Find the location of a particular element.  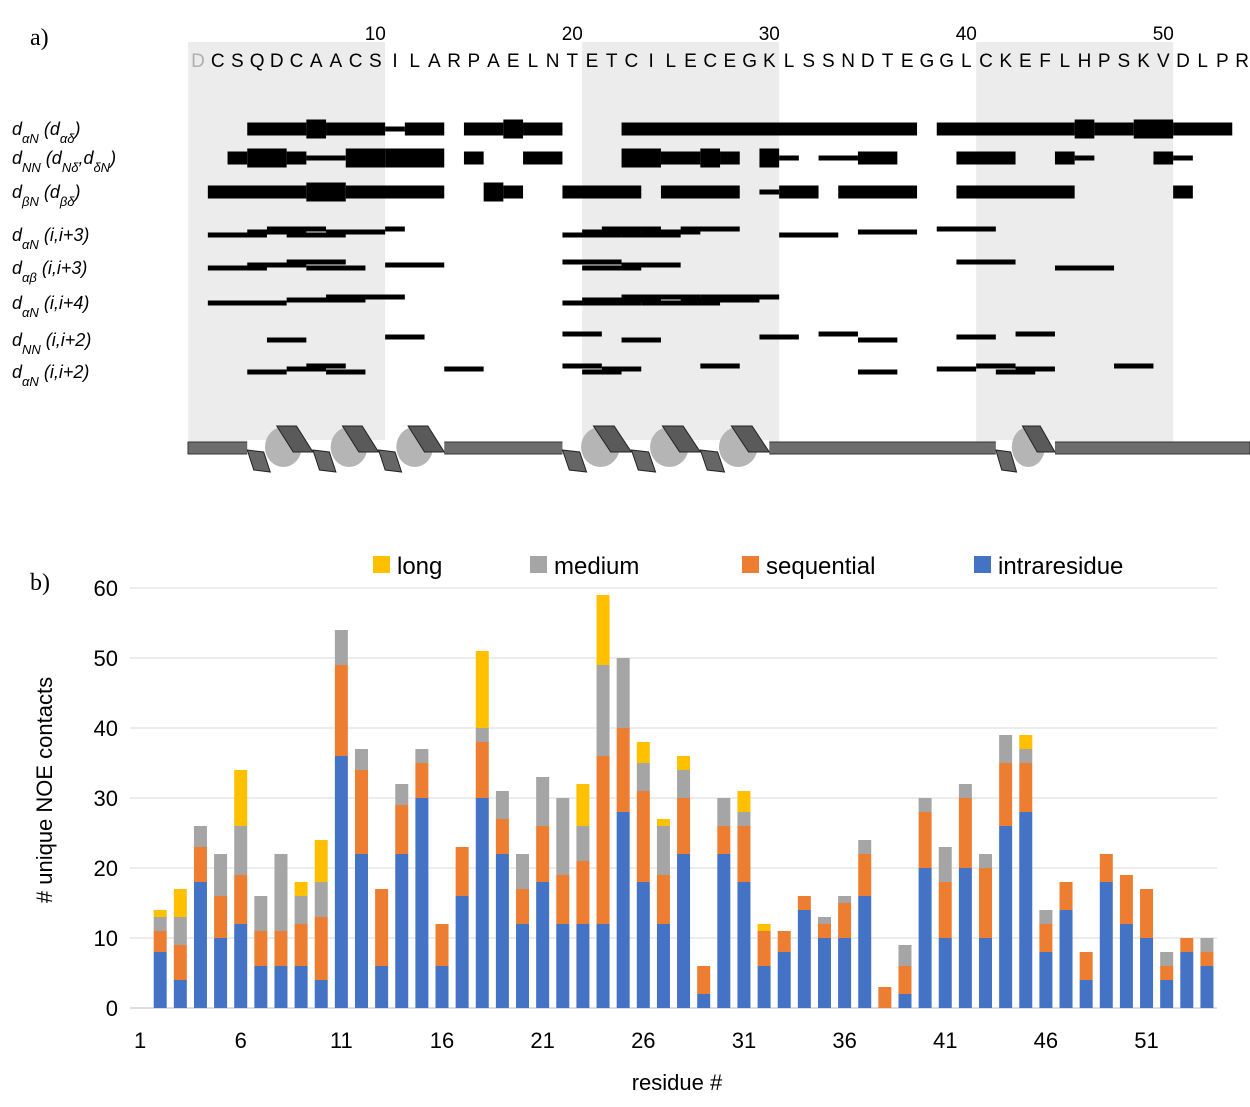

residue-letter: S is located at coordinates (808, 61).